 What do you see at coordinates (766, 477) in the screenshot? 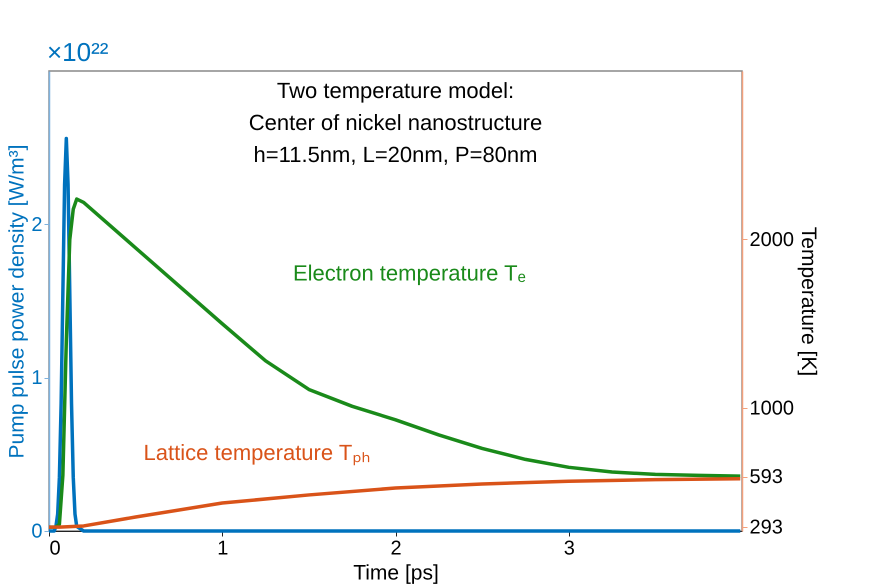
I see `y2-tick-label: 593` at bounding box center [766, 477].